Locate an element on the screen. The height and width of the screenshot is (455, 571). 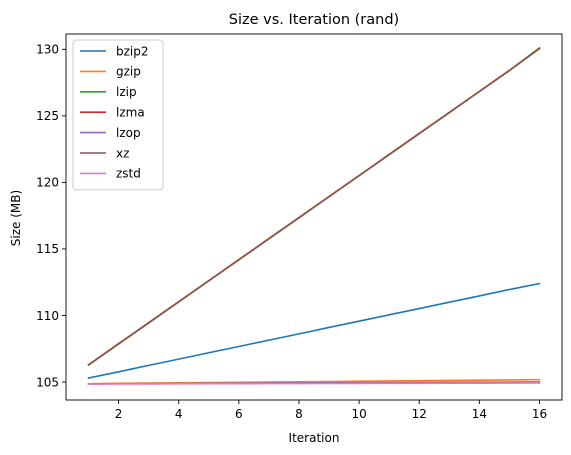
x-tick-label: 2 is located at coordinates (119, 414).